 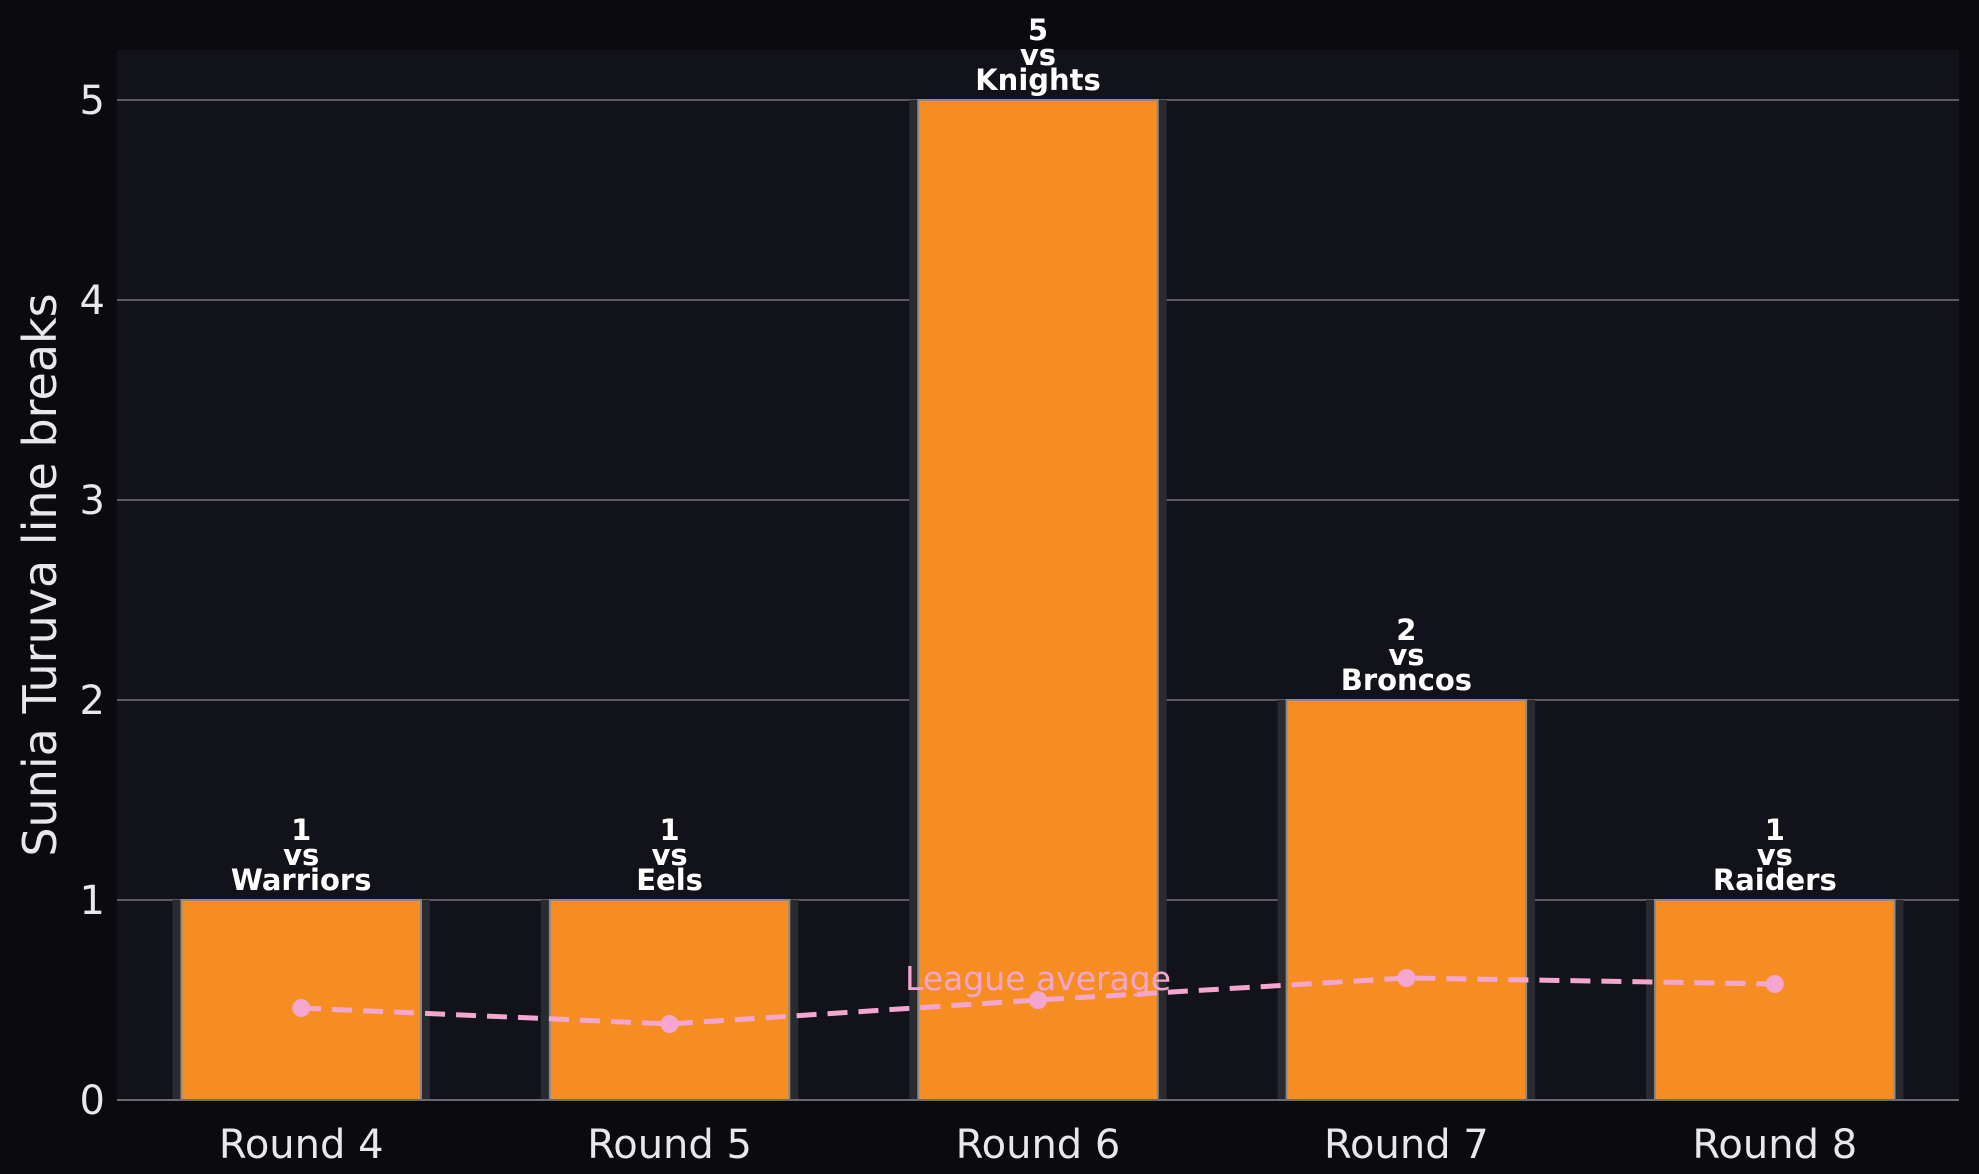 I want to click on league-average-label: League average, so click(x=1038, y=978).